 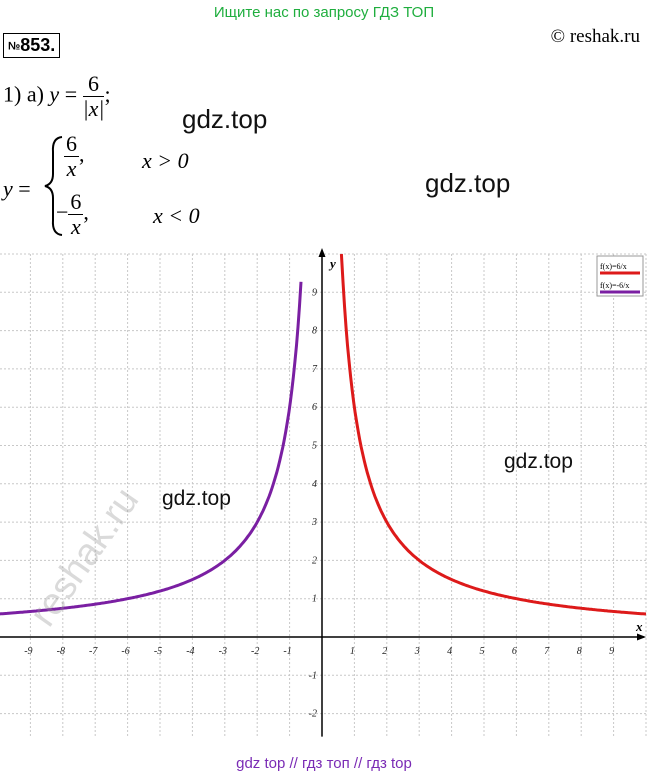 I want to click on x-axis-arrow, so click(x=641, y=637).